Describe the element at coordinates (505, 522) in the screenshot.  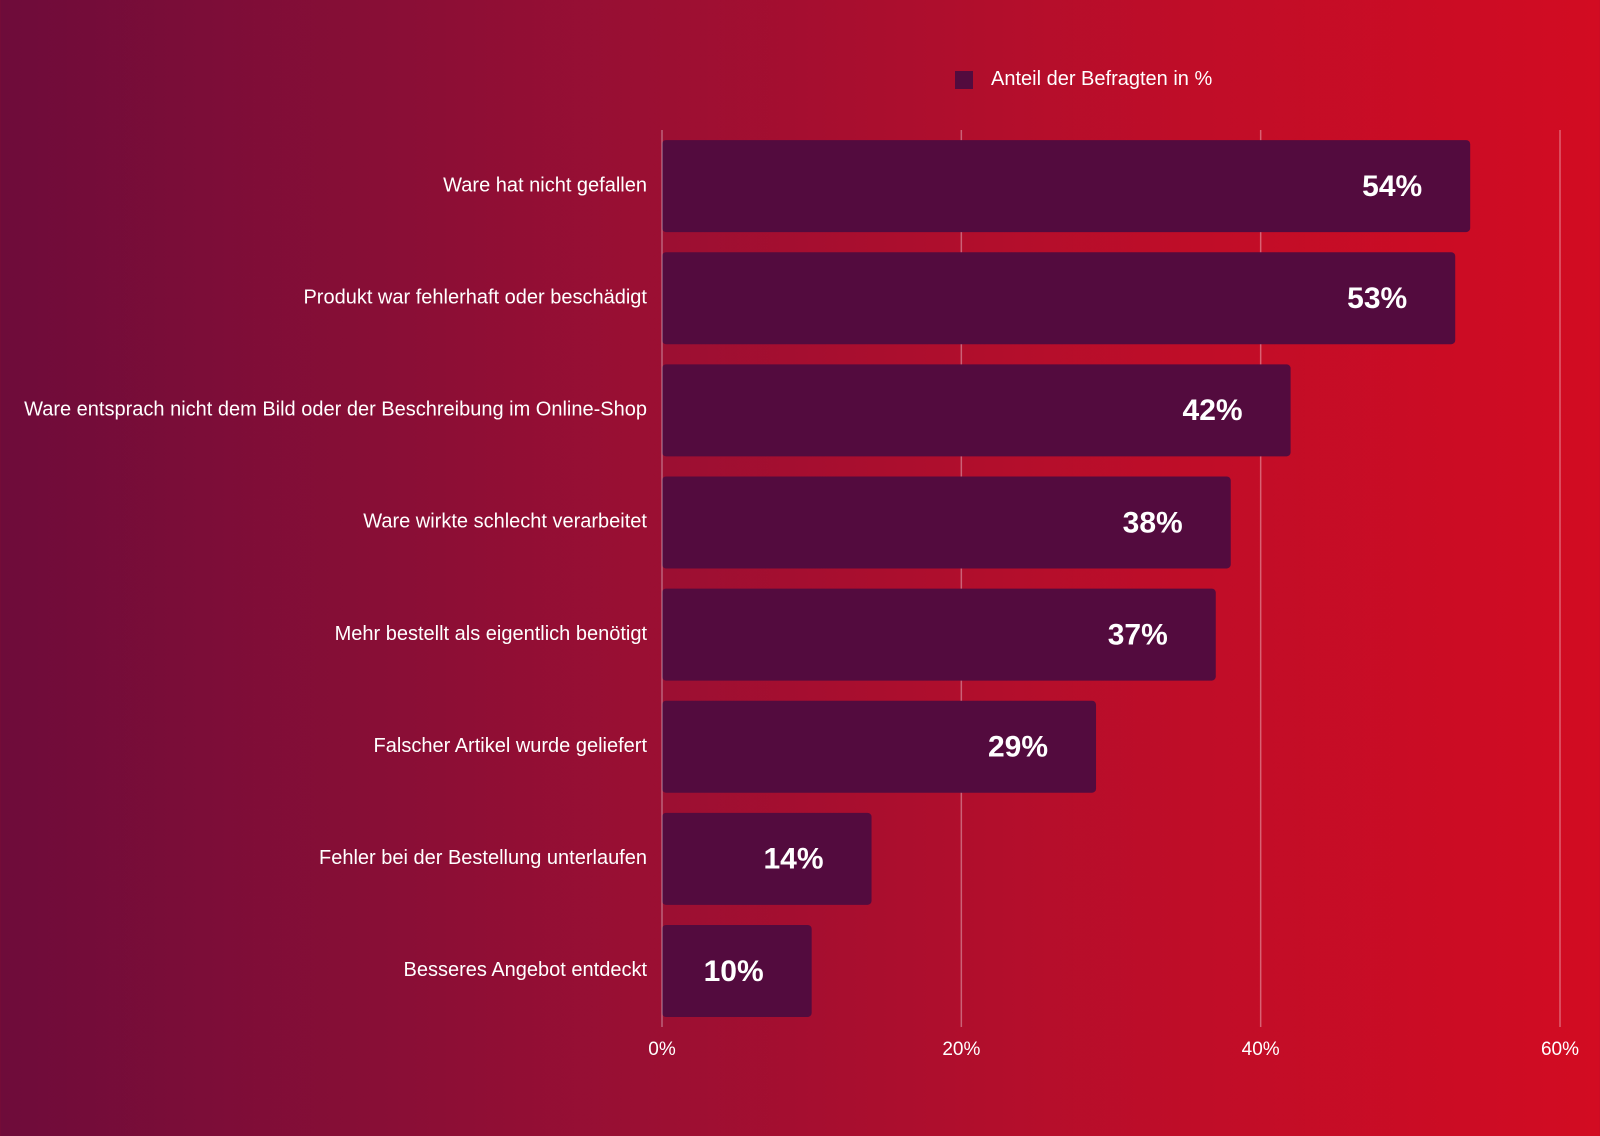
I see `category-label: Ware wirkte schlecht verarbeitet` at that location.